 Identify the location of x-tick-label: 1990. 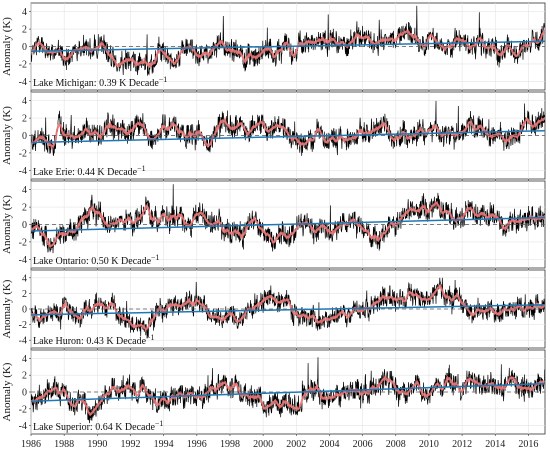
(97, 444).